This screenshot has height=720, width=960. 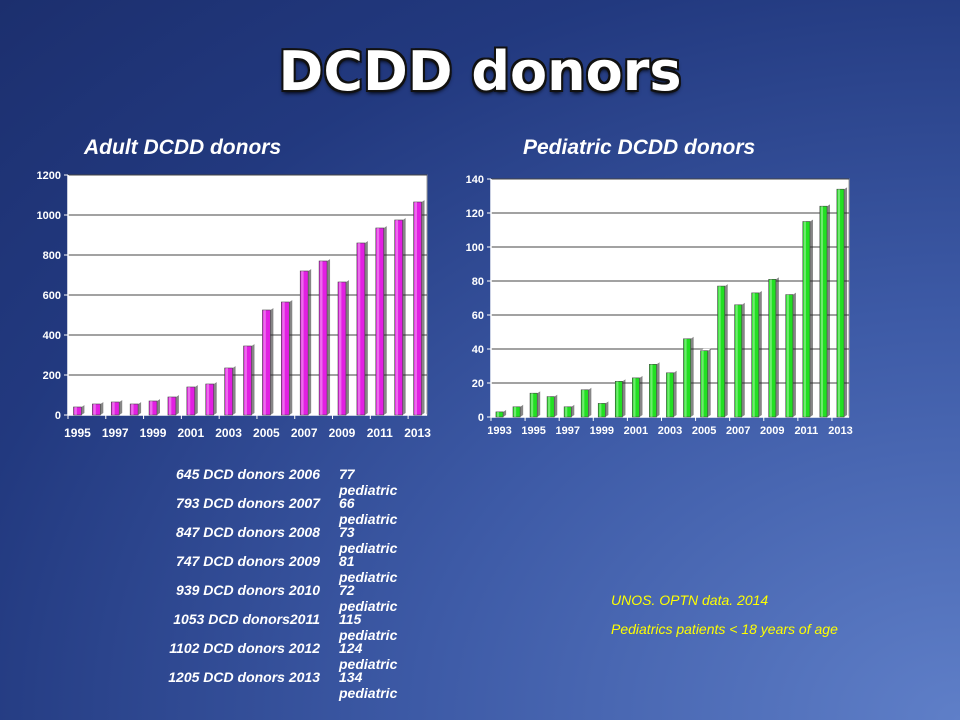 I want to click on y-tick-label: 1200, so click(x=49, y=176).